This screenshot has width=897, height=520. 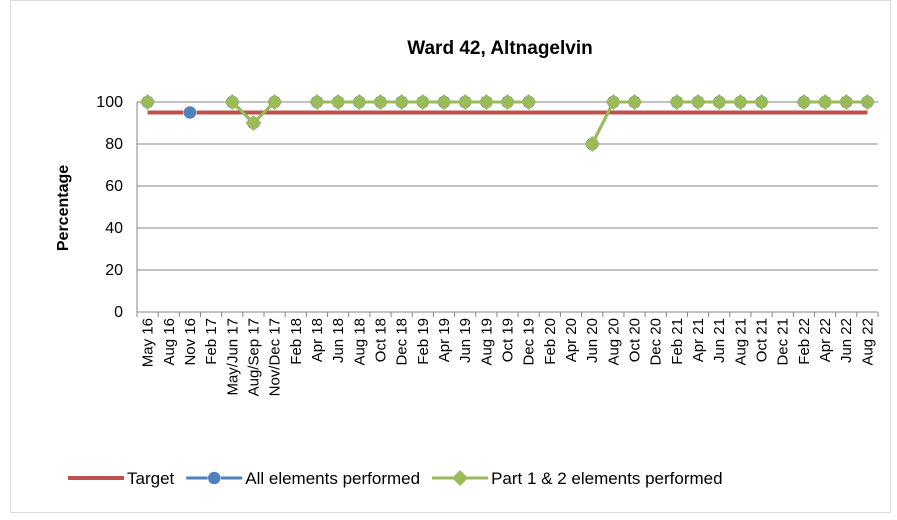 What do you see at coordinates (677, 341) in the screenshot?
I see `x-tick-label: Feb 21` at bounding box center [677, 341].